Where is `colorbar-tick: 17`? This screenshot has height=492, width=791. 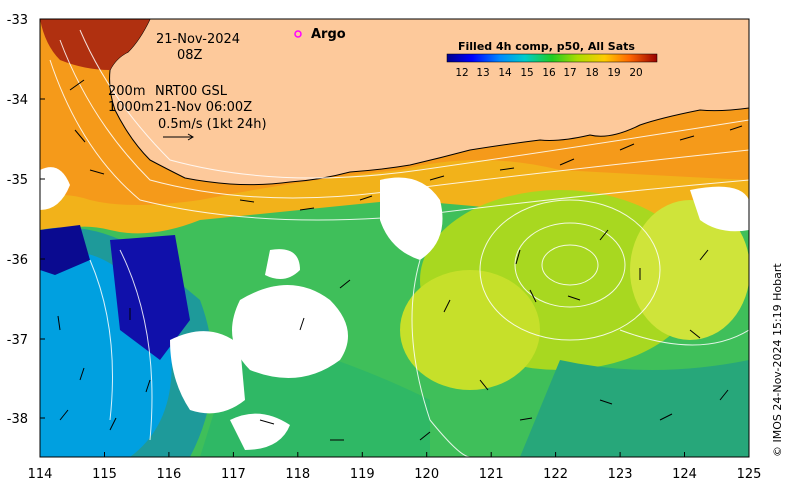 colorbar-tick: 17 is located at coordinates (569, 73).